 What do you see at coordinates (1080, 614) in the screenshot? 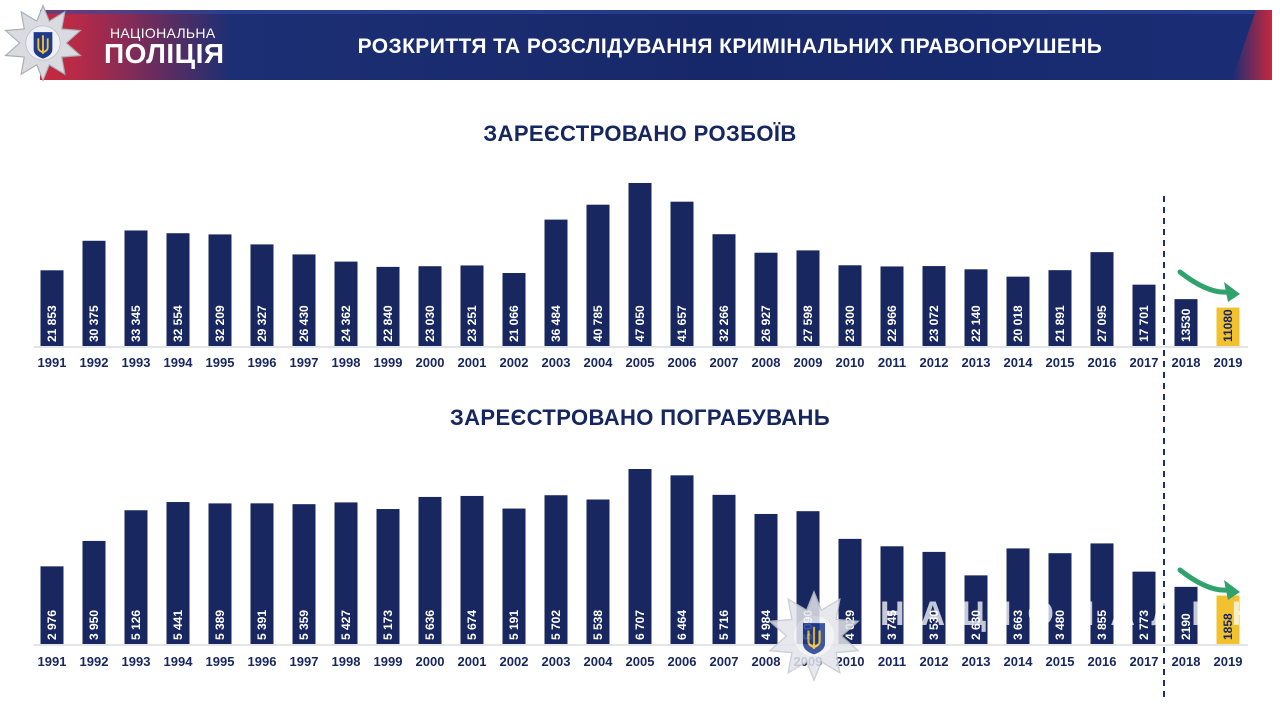
I see `watermark-text: НАЦІОНАЛЬНА` at bounding box center [1080, 614].